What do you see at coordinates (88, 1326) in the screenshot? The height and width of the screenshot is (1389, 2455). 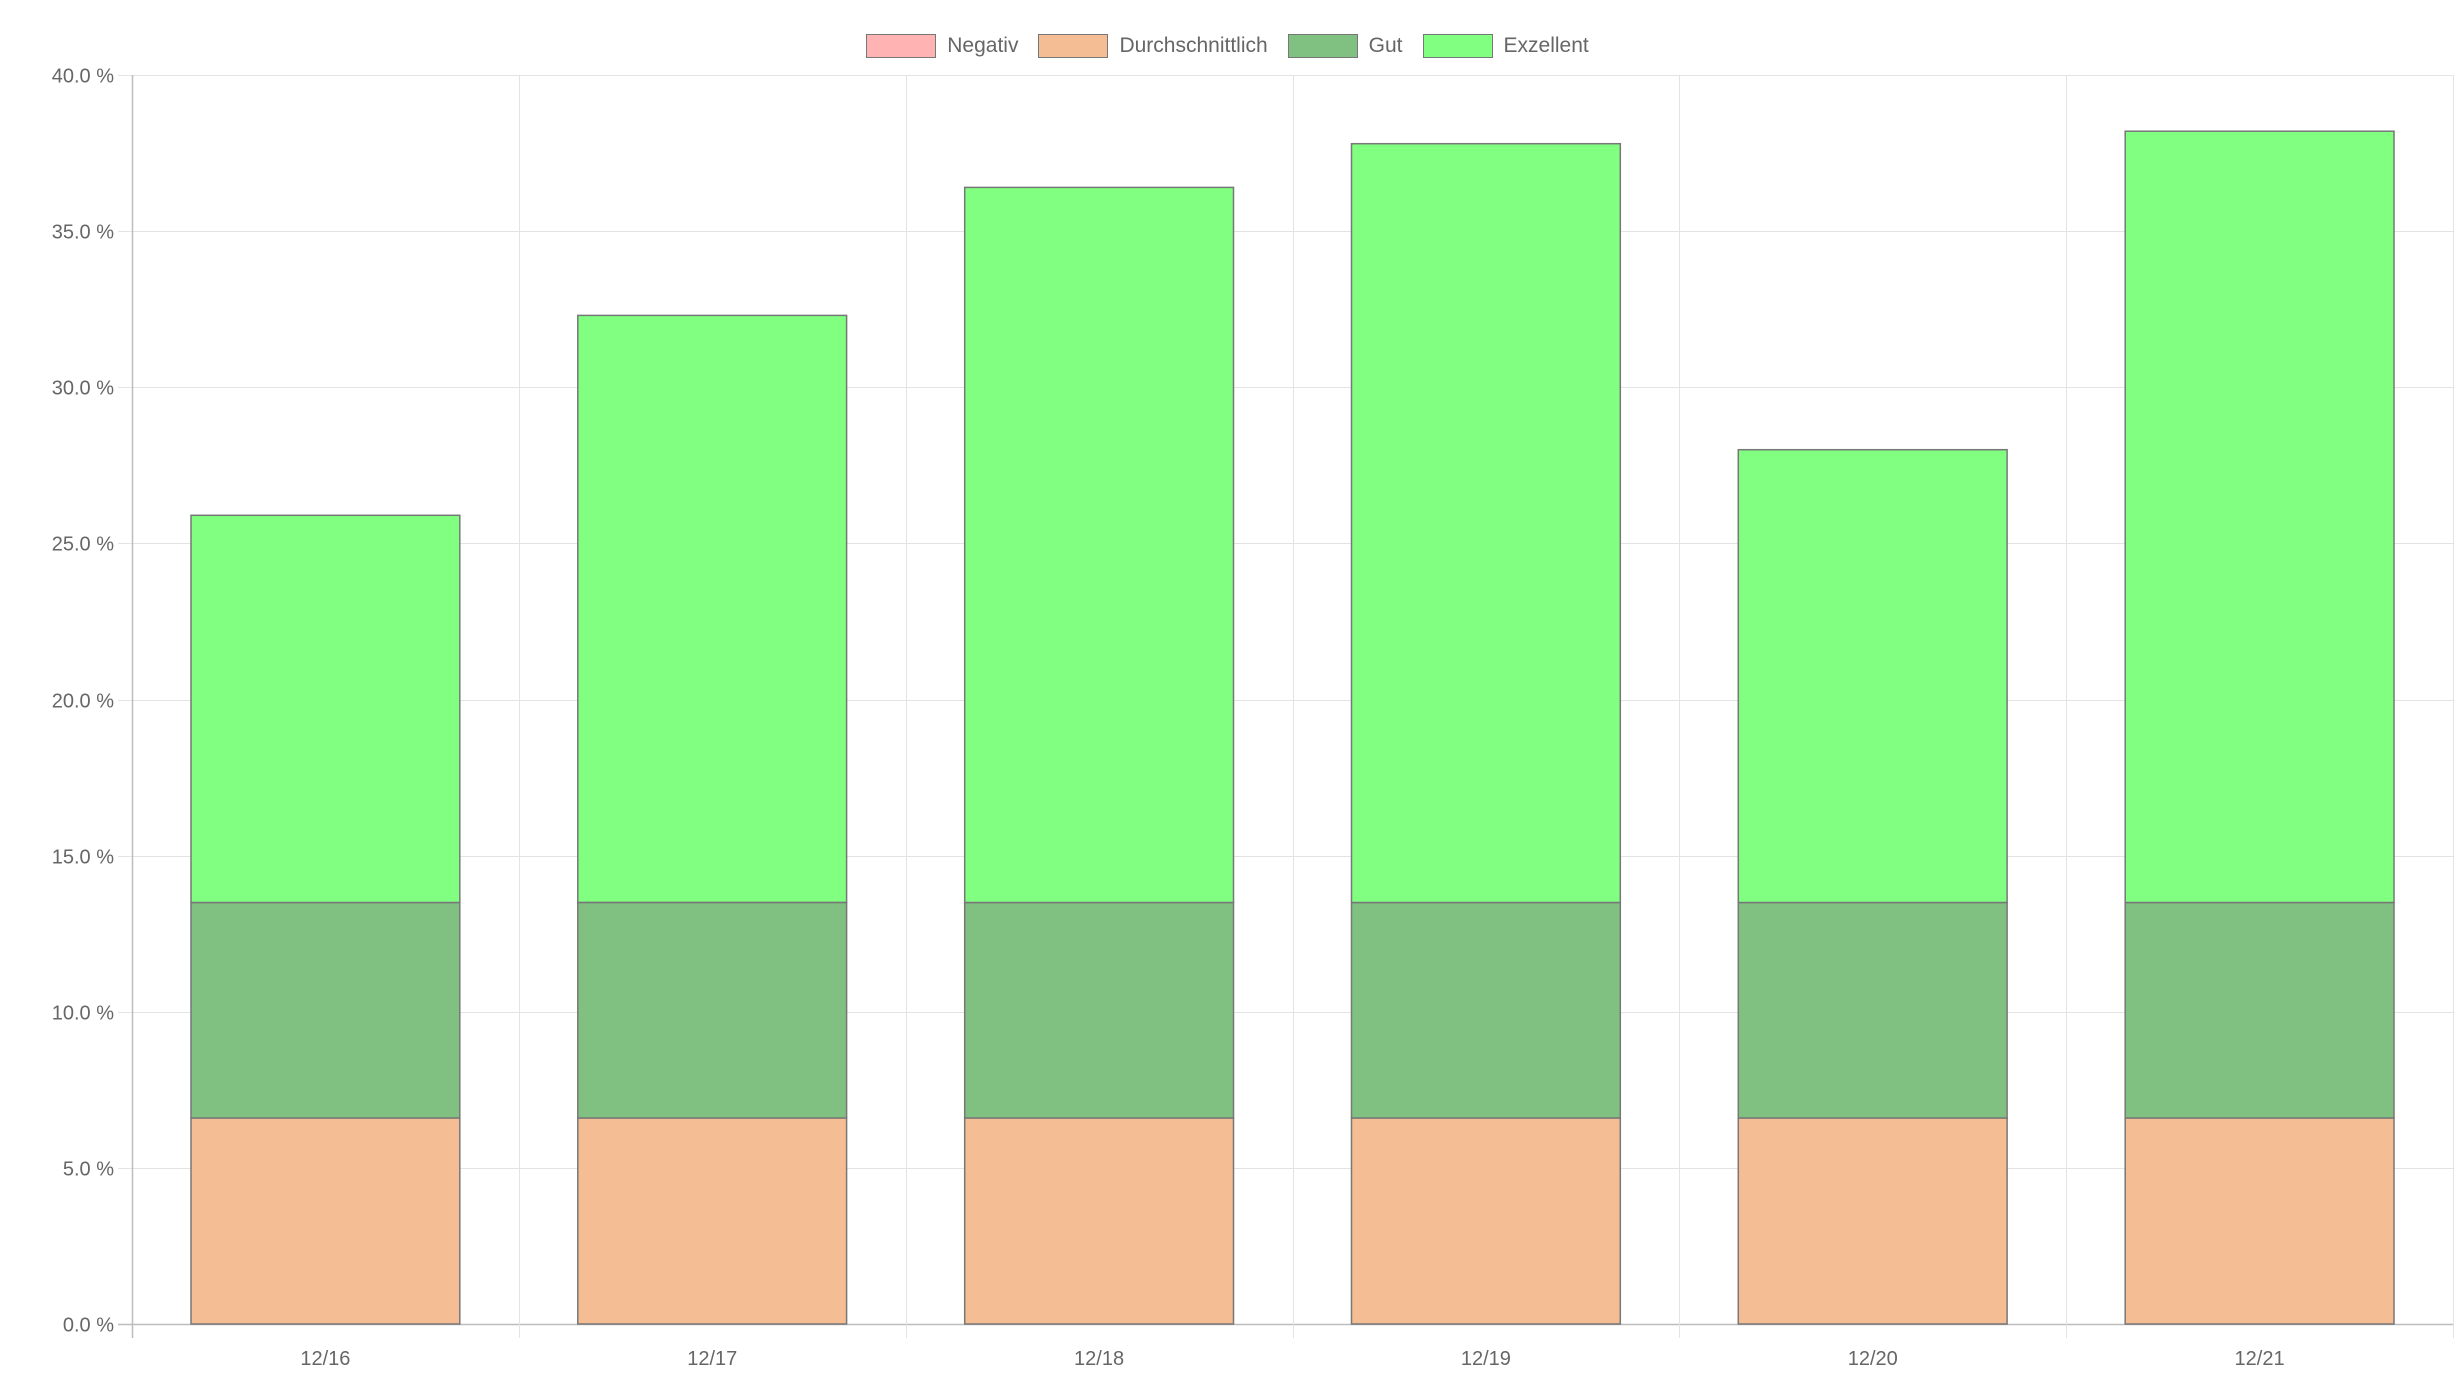 I see `y-tick-label: 0.0 %` at bounding box center [88, 1326].